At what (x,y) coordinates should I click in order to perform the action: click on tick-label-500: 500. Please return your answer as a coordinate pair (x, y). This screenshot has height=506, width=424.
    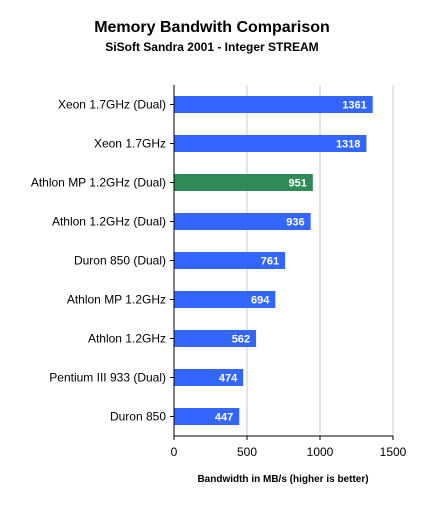
    Looking at the image, I should click on (247, 452).